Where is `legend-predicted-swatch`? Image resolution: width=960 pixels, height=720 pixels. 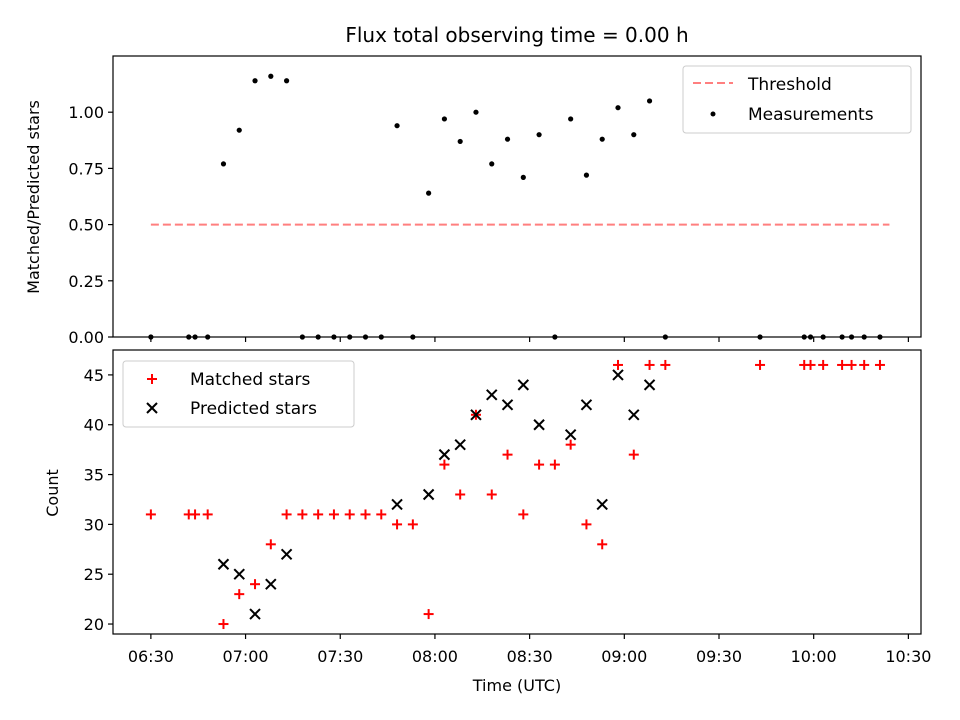
legend-predicted-swatch is located at coordinates (152, 408).